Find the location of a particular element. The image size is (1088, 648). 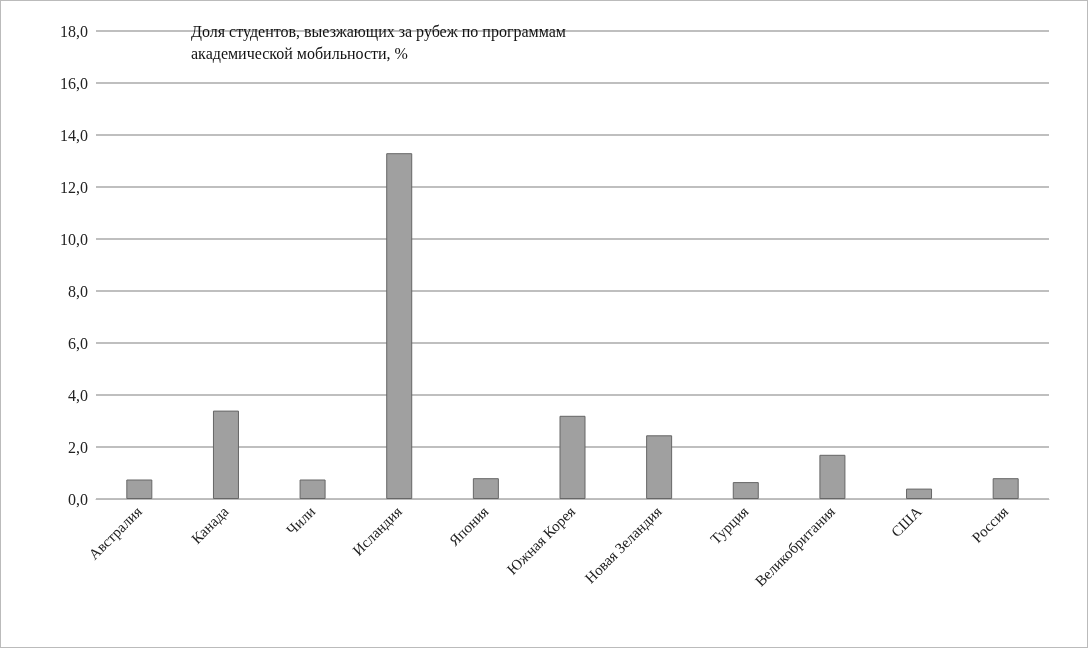

y-tick-label: 8,0 is located at coordinates (78, 291).